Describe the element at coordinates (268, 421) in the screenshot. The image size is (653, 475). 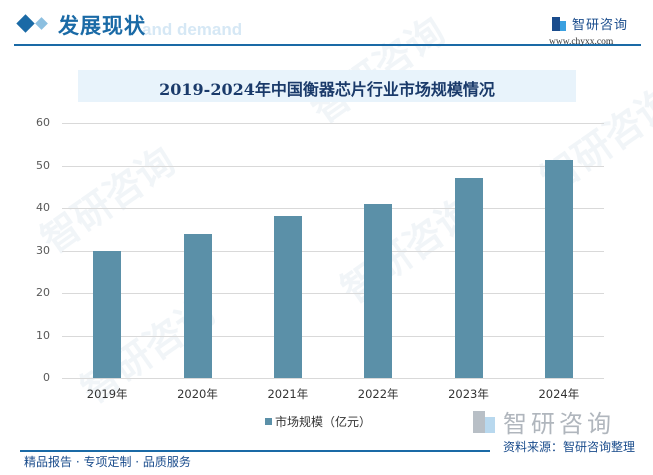
I see `legend-swatch-icon` at that location.